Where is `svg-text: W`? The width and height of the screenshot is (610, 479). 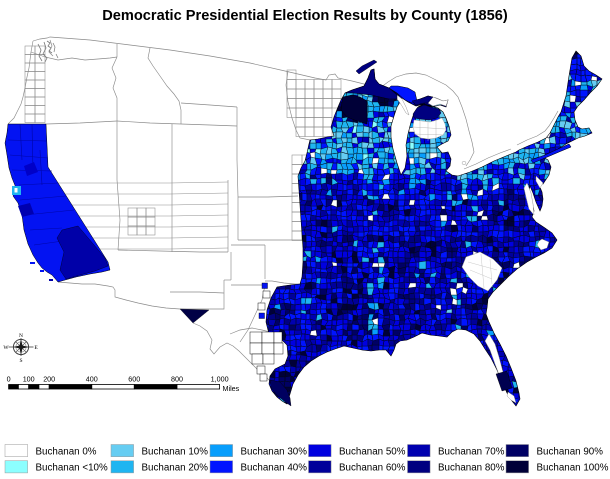 svg-text: W is located at coordinates (6, 348).